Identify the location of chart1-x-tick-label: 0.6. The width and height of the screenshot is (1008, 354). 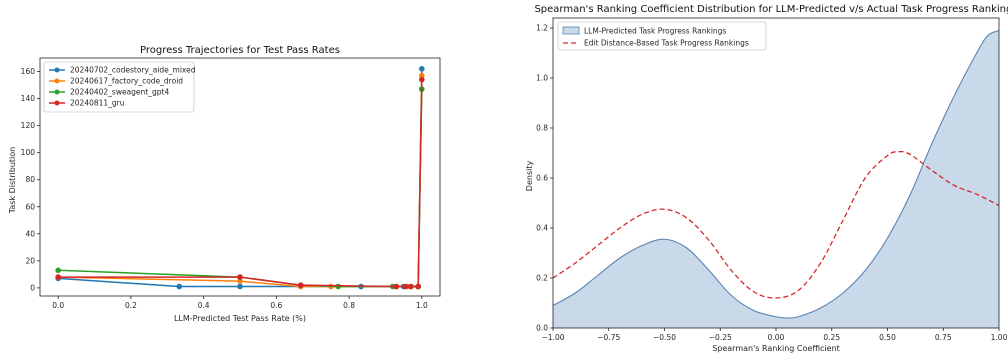
(276, 305).